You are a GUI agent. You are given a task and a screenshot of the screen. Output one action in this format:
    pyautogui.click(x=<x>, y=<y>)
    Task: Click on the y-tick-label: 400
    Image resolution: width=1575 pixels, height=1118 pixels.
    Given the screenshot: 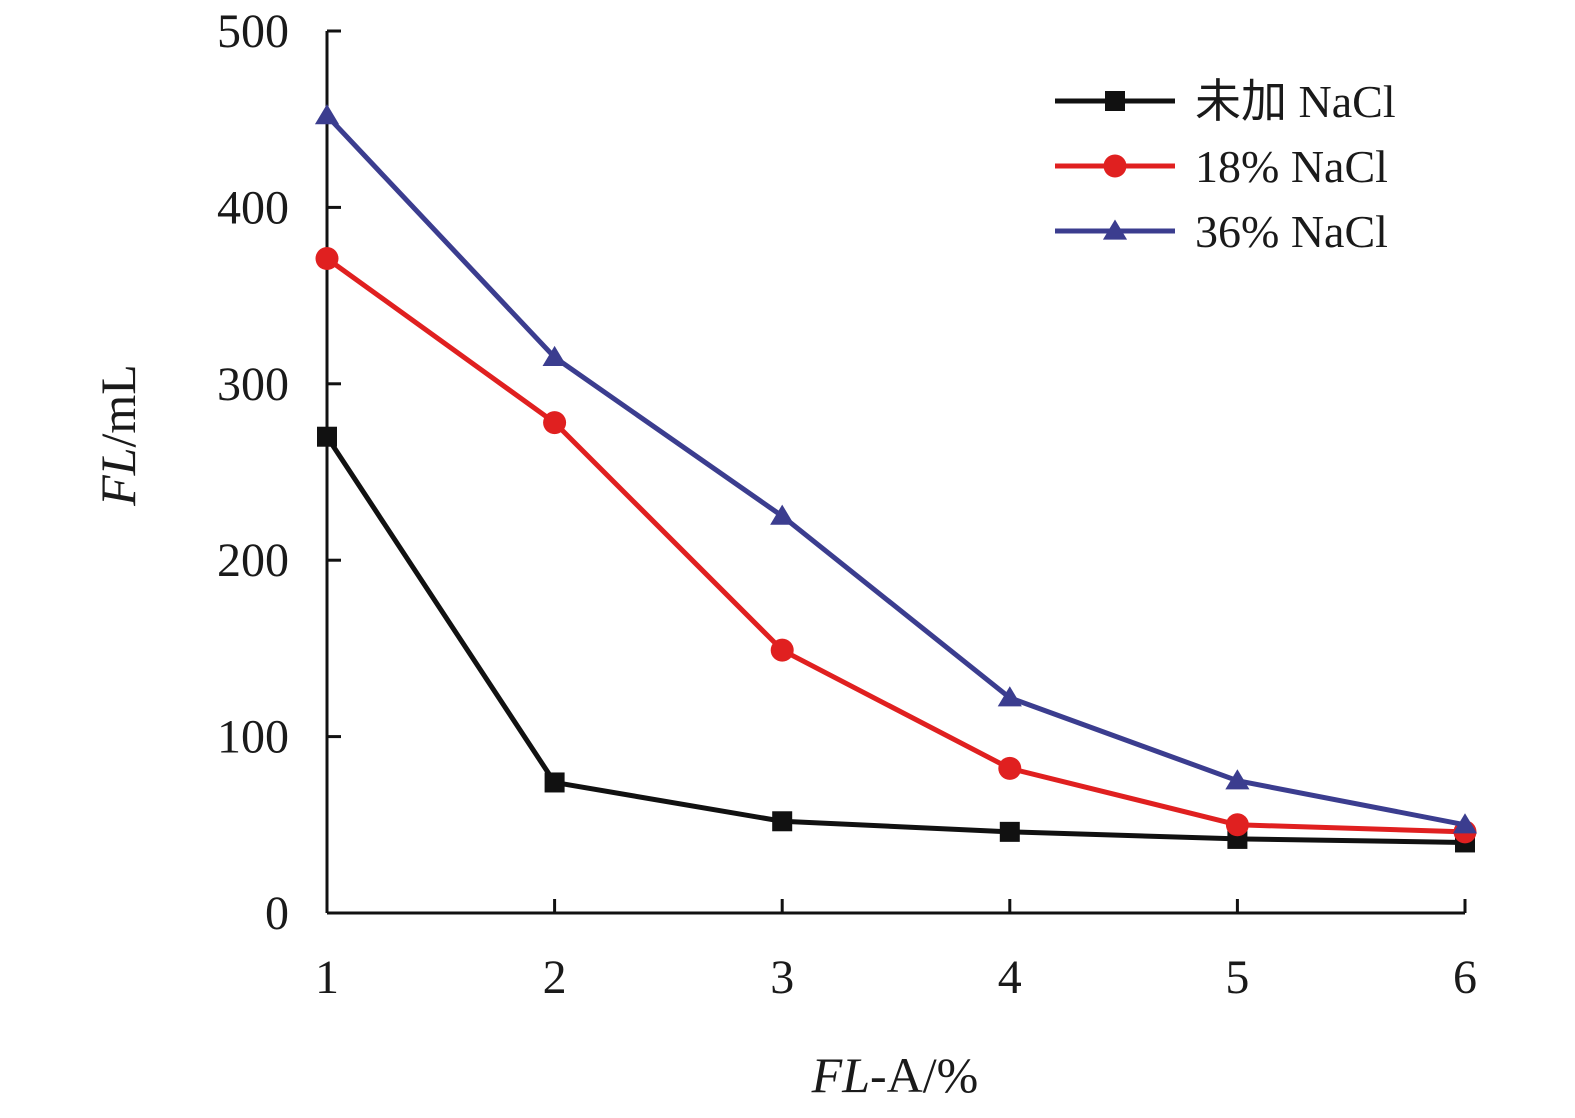 What is the action you would take?
    pyautogui.click(x=253, y=207)
    